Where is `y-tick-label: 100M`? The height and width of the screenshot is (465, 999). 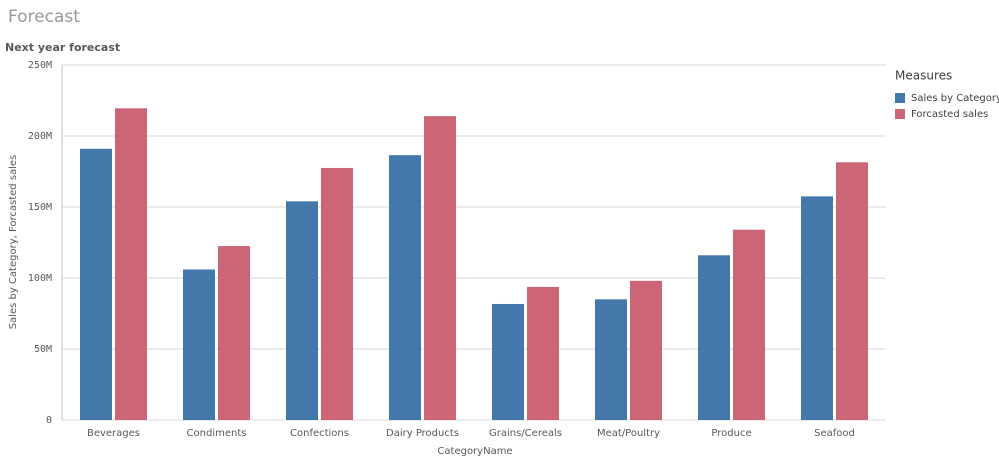 y-tick-label: 100M is located at coordinates (40, 278).